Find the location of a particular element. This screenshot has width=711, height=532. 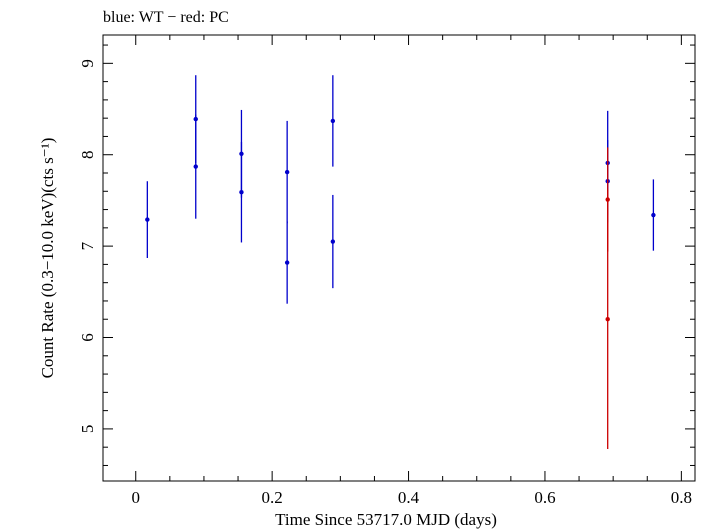

y-tick-label: 5 is located at coordinates (87, 429).